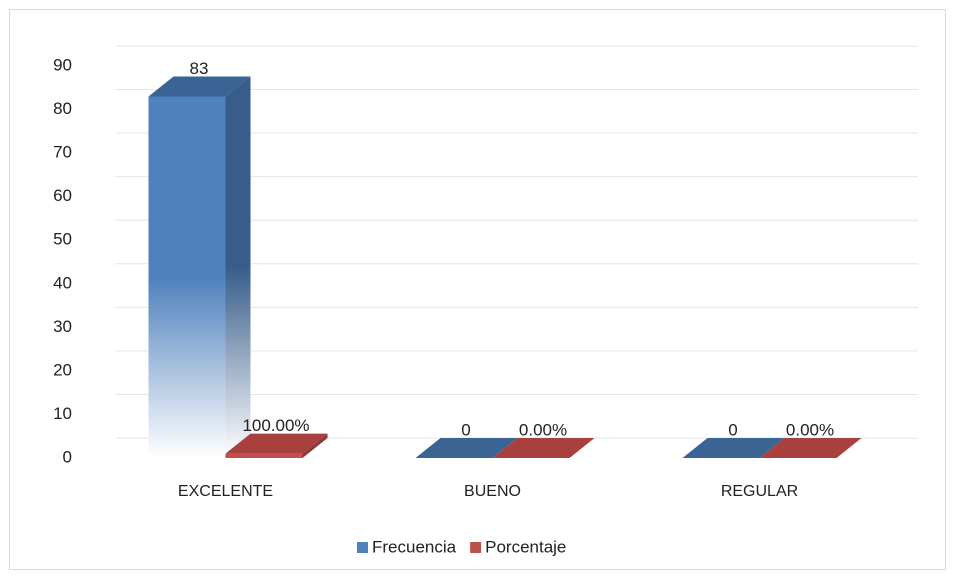  What do you see at coordinates (62, 108) in the screenshot?
I see `y-tick-label: 80` at bounding box center [62, 108].